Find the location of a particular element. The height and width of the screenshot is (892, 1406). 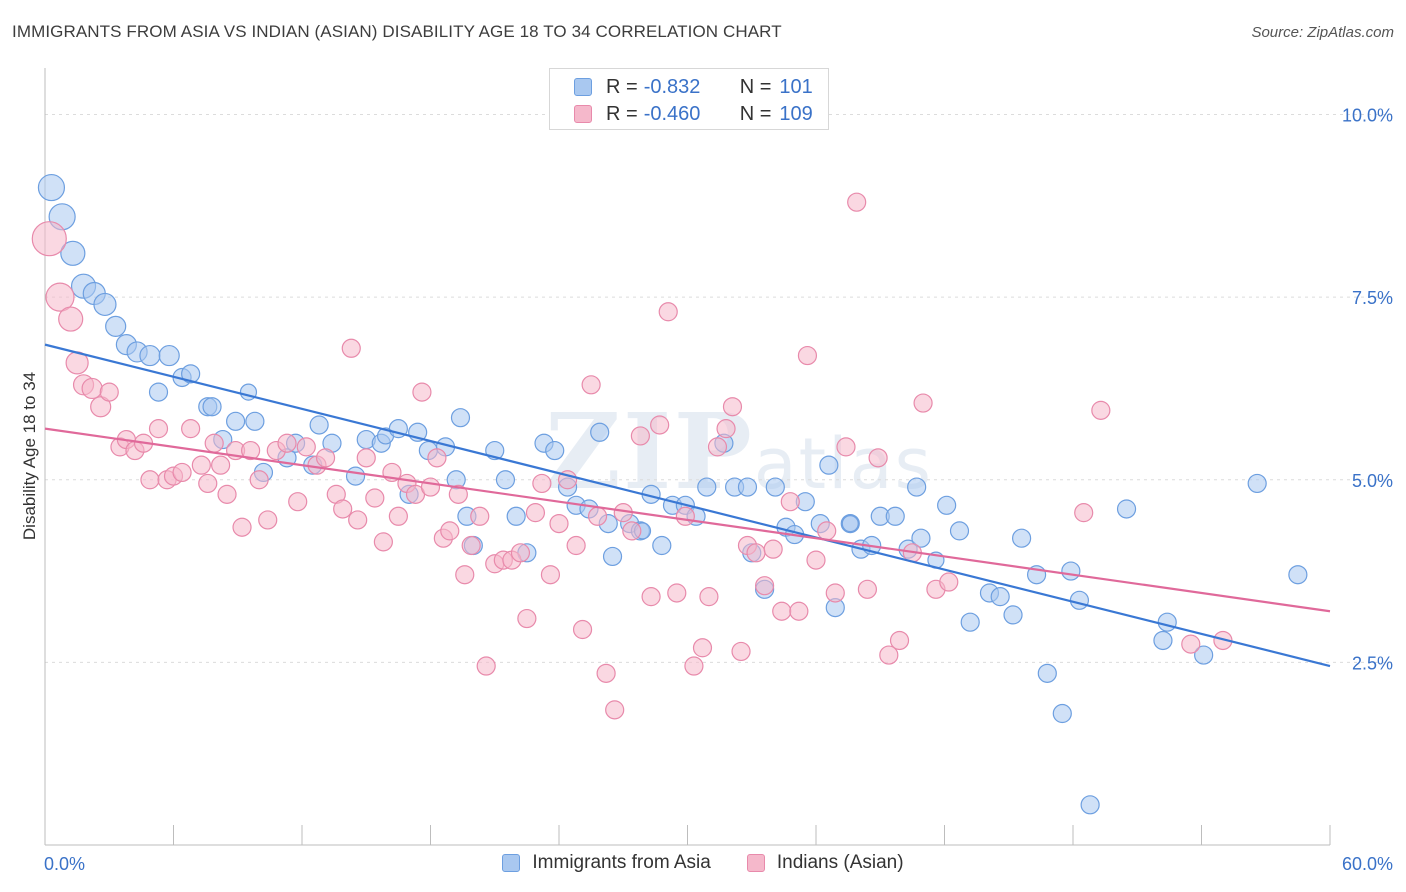

stats-legend: R = -0.832 N = 101 R = -0.460 N = 109 is located at coordinates (689, 99).